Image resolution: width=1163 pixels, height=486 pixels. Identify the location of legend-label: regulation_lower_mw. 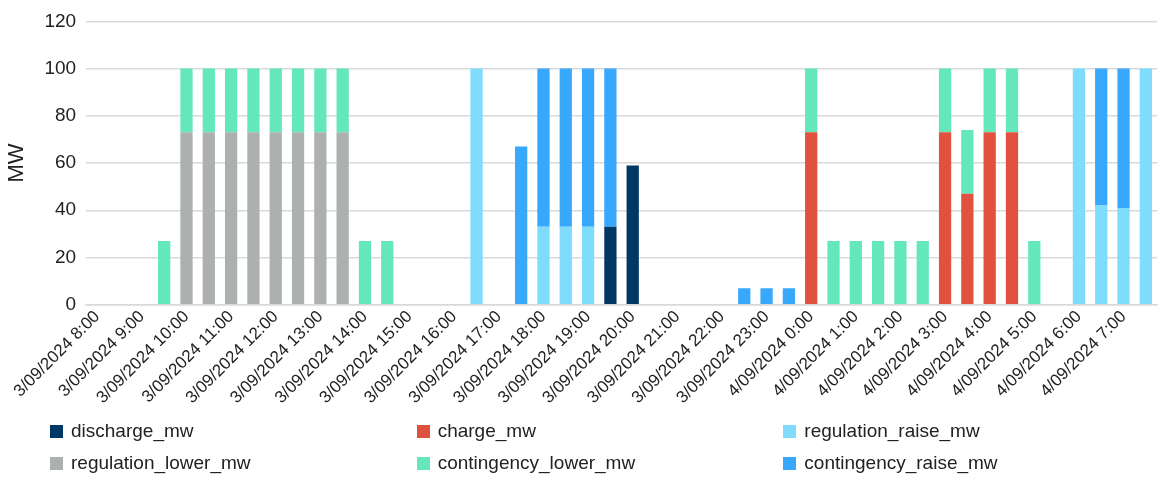
(161, 463).